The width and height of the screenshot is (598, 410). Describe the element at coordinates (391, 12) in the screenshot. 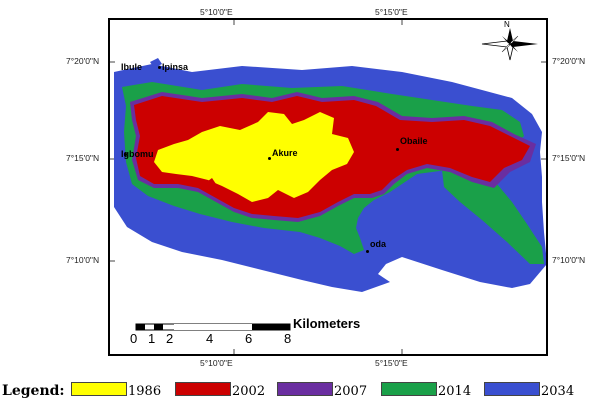

I see `lon-label-top-2: 5°15'0"E` at that location.